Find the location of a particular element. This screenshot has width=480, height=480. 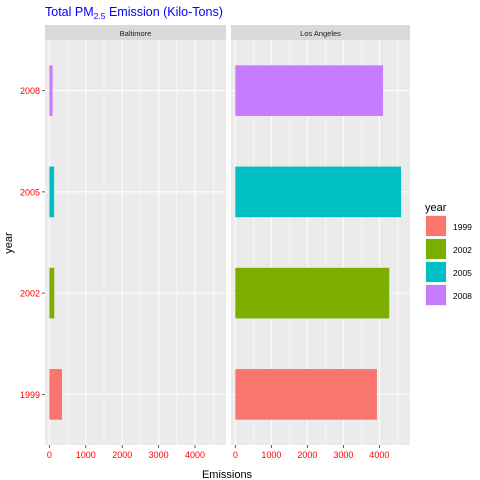

title-subscript: 2.5 is located at coordinates (100, 16).